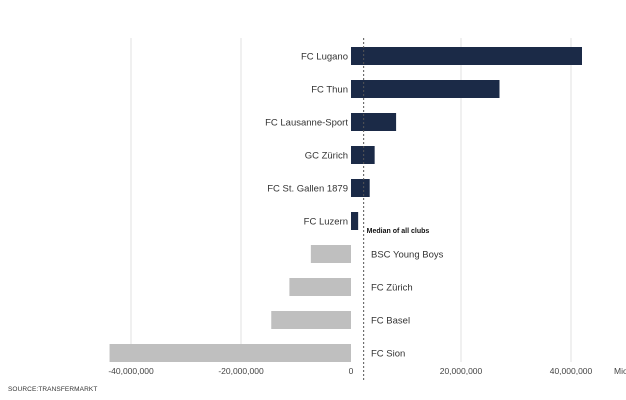  What do you see at coordinates (398, 231) in the screenshot?
I see `median-annotation: Median of all clubs` at bounding box center [398, 231].